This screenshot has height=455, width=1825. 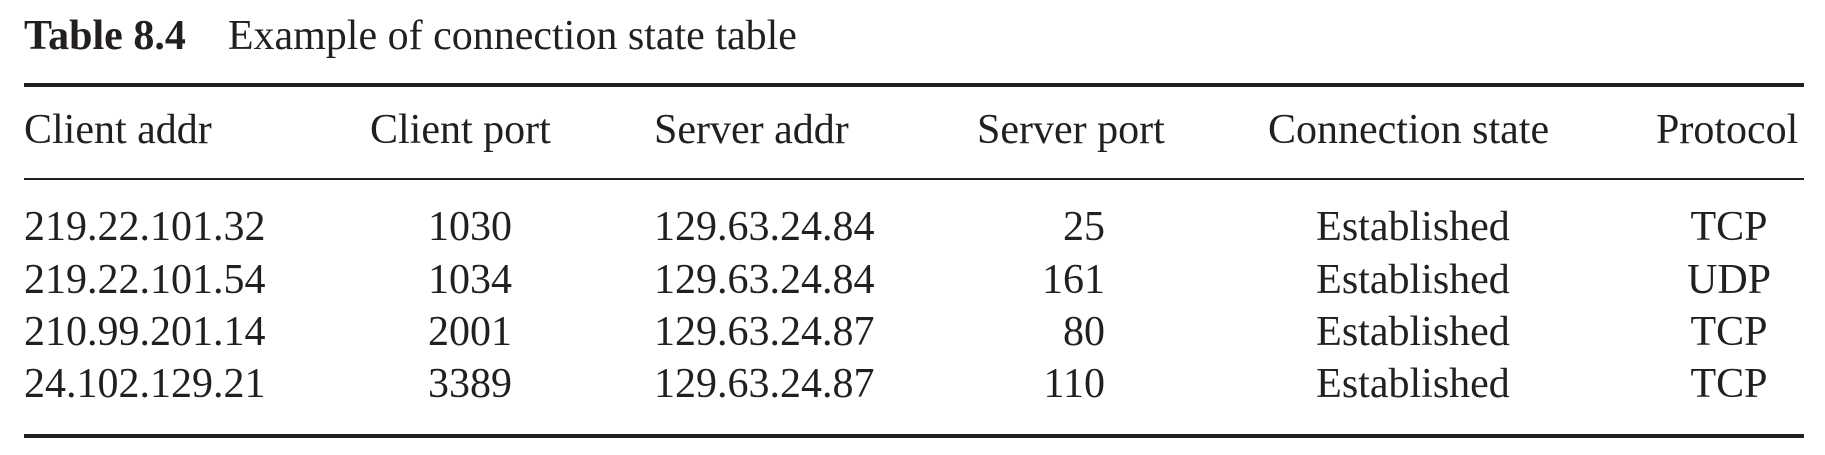 I want to click on table-title: Example of connection state table, so click(x=512, y=36).